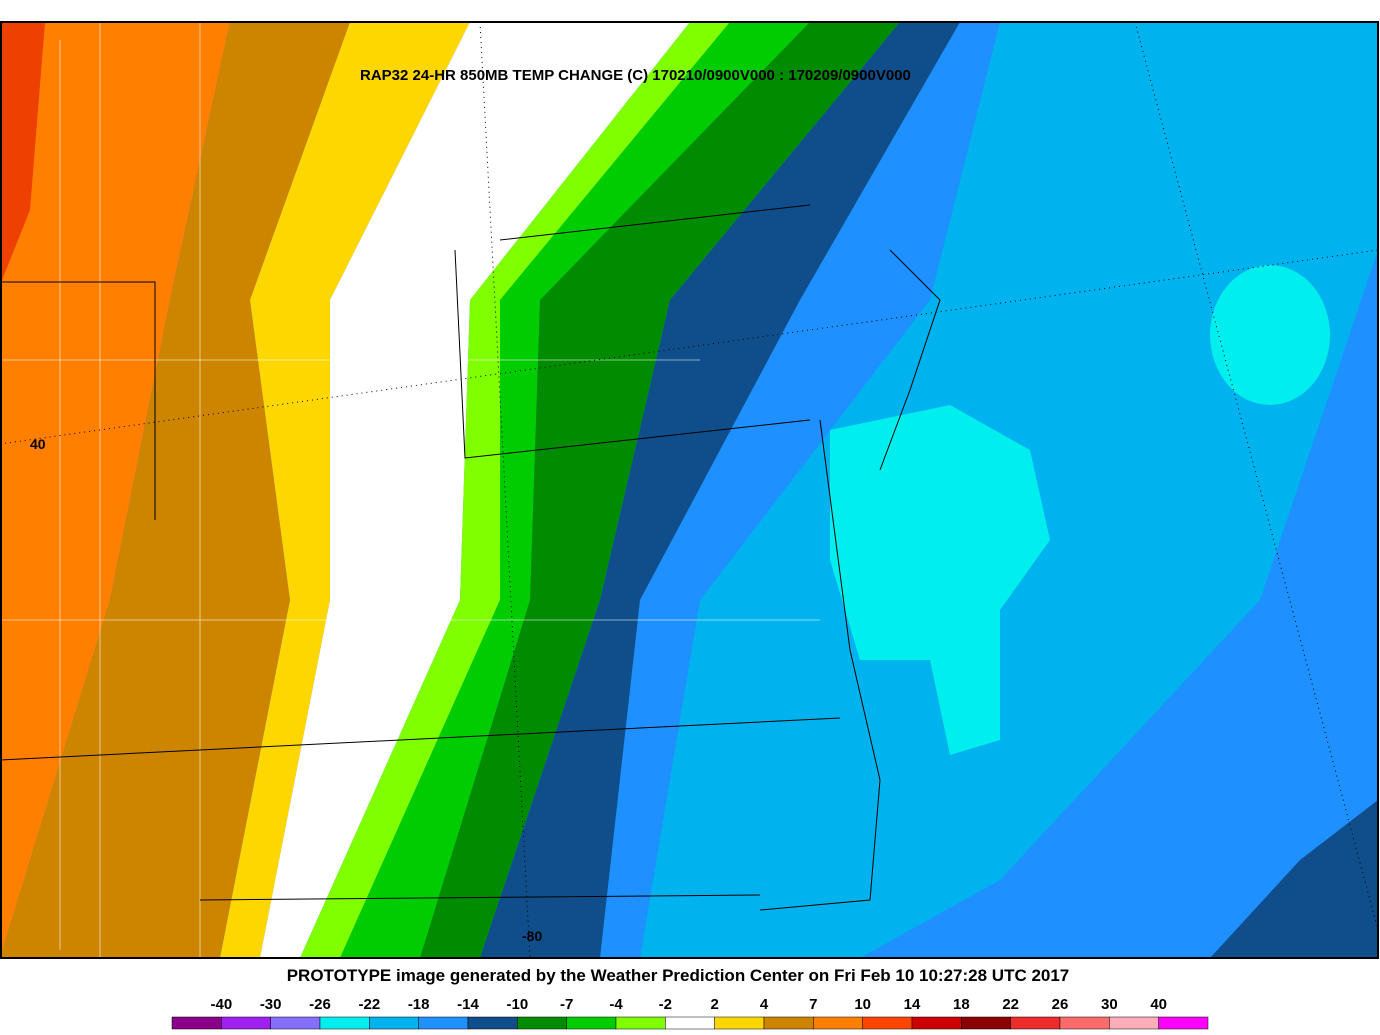 This screenshot has width=1380, height=1035. What do you see at coordinates (468, 1004) in the screenshot?
I see `legend-label: -14` at bounding box center [468, 1004].